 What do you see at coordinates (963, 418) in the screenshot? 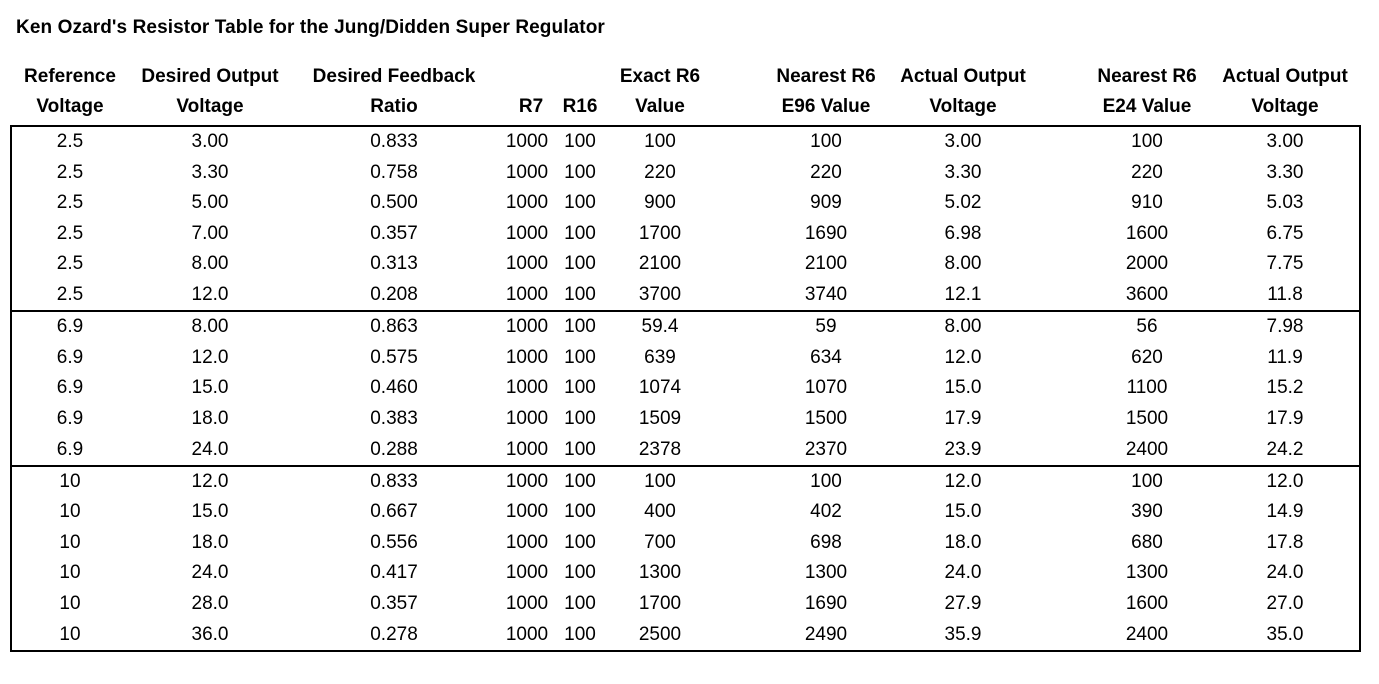
I see `table-cell-e96_out: 17.9` at bounding box center [963, 418].